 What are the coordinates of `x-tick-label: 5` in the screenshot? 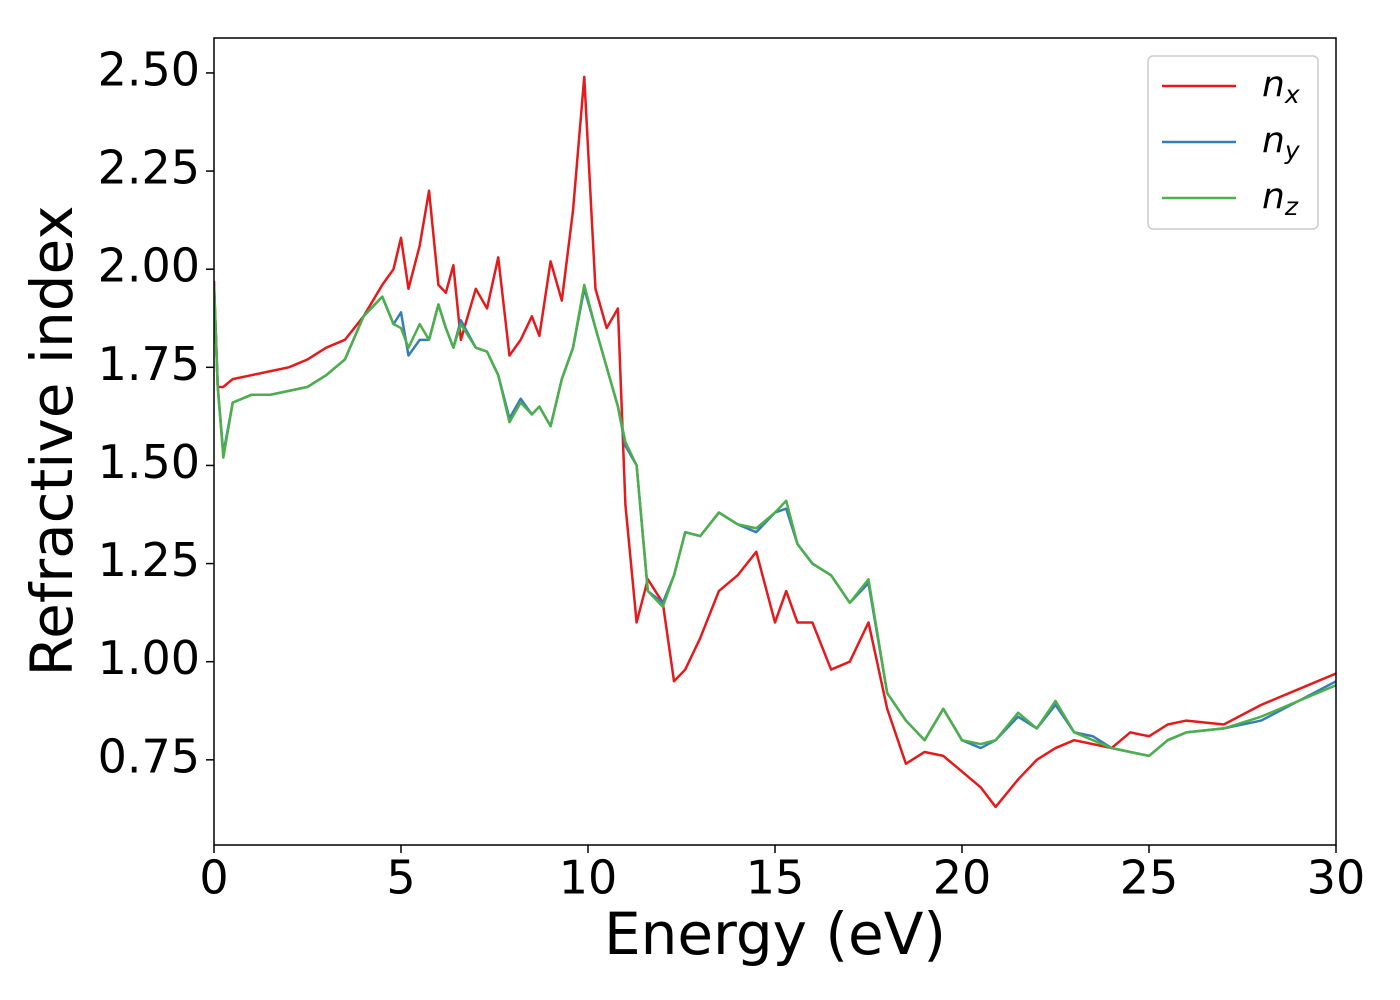 It's located at (400, 878).